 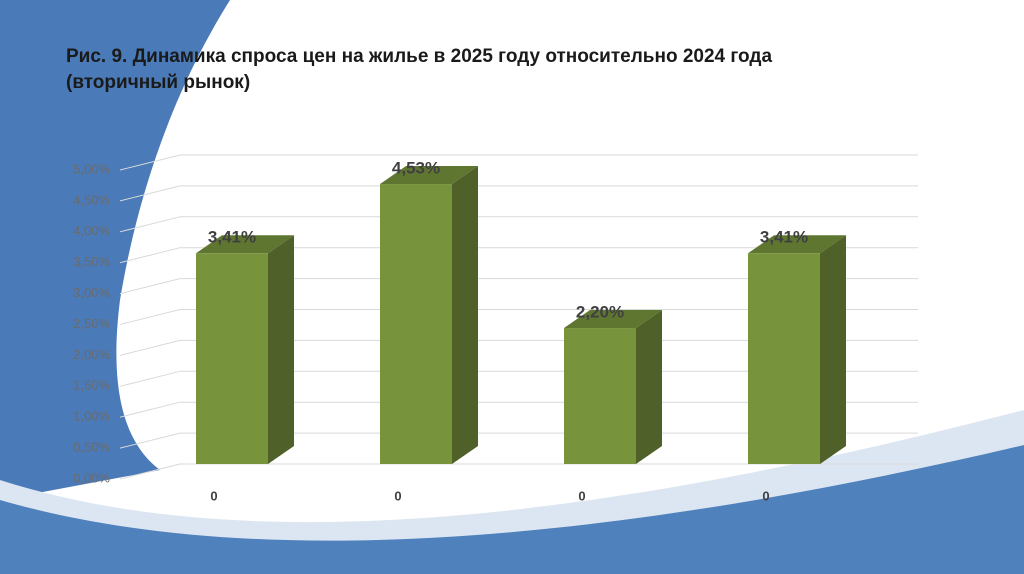 What do you see at coordinates (91, 416) in the screenshot?
I see `y-tick-label: 1,00%` at bounding box center [91, 416].